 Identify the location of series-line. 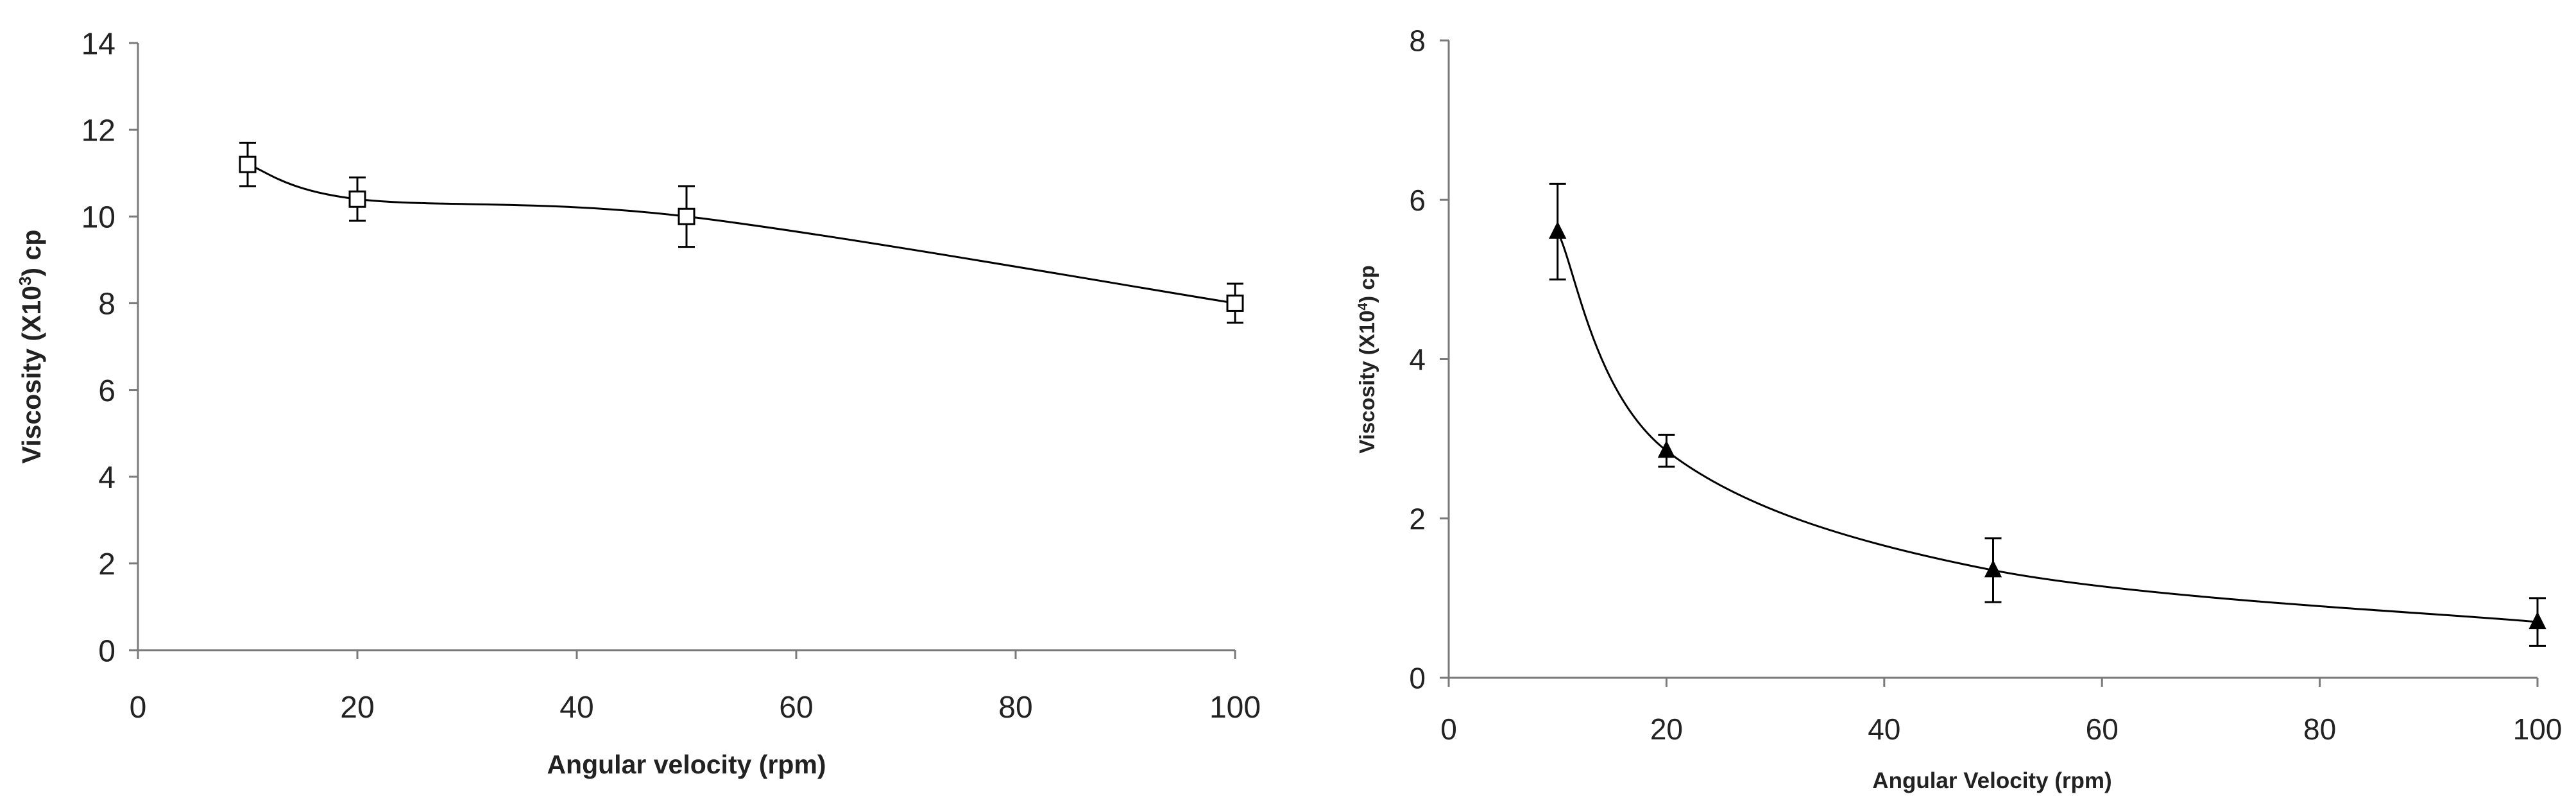
(741, 233).